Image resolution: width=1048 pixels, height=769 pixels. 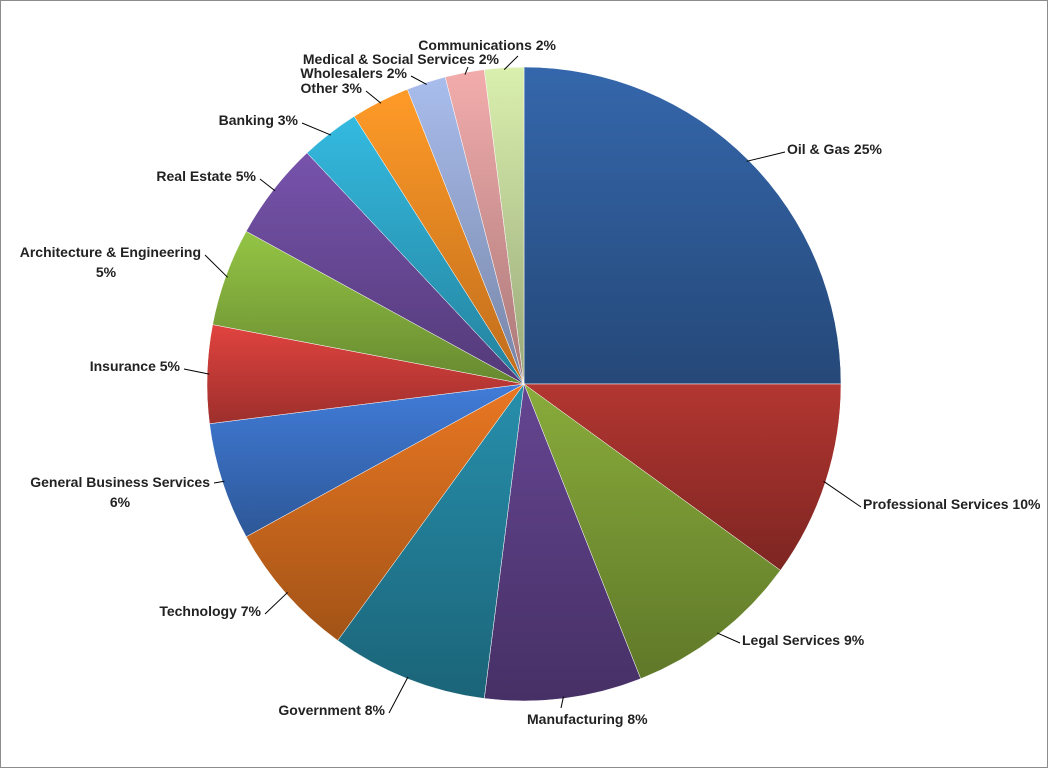 I want to click on data-label: Wholesalers 2%, so click(x=353, y=73).